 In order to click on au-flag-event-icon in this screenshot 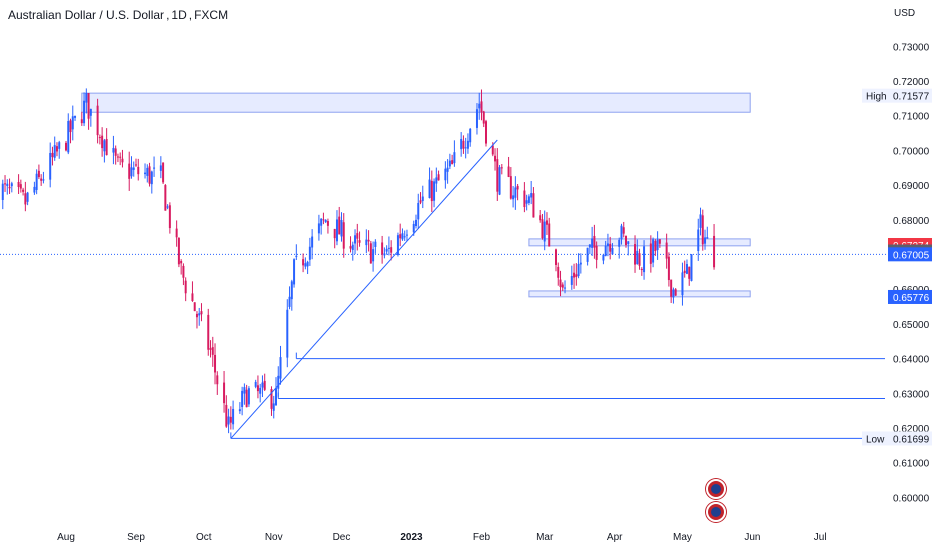, I will do `click(716, 489)`.